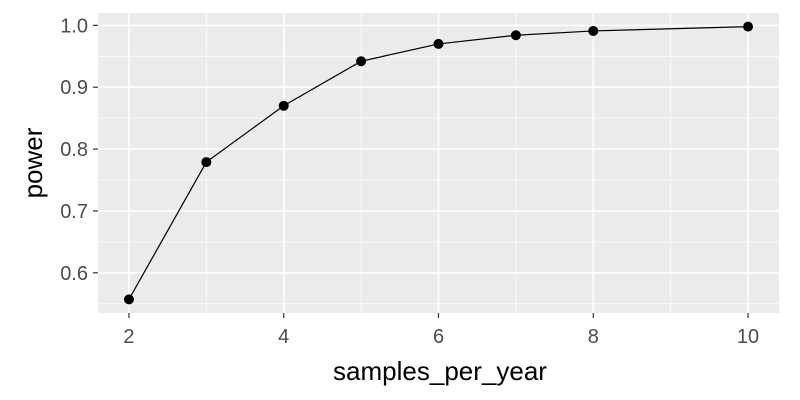  What do you see at coordinates (74, 150) in the screenshot?
I see `y-tick-label: 0.8` at bounding box center [74, 150].